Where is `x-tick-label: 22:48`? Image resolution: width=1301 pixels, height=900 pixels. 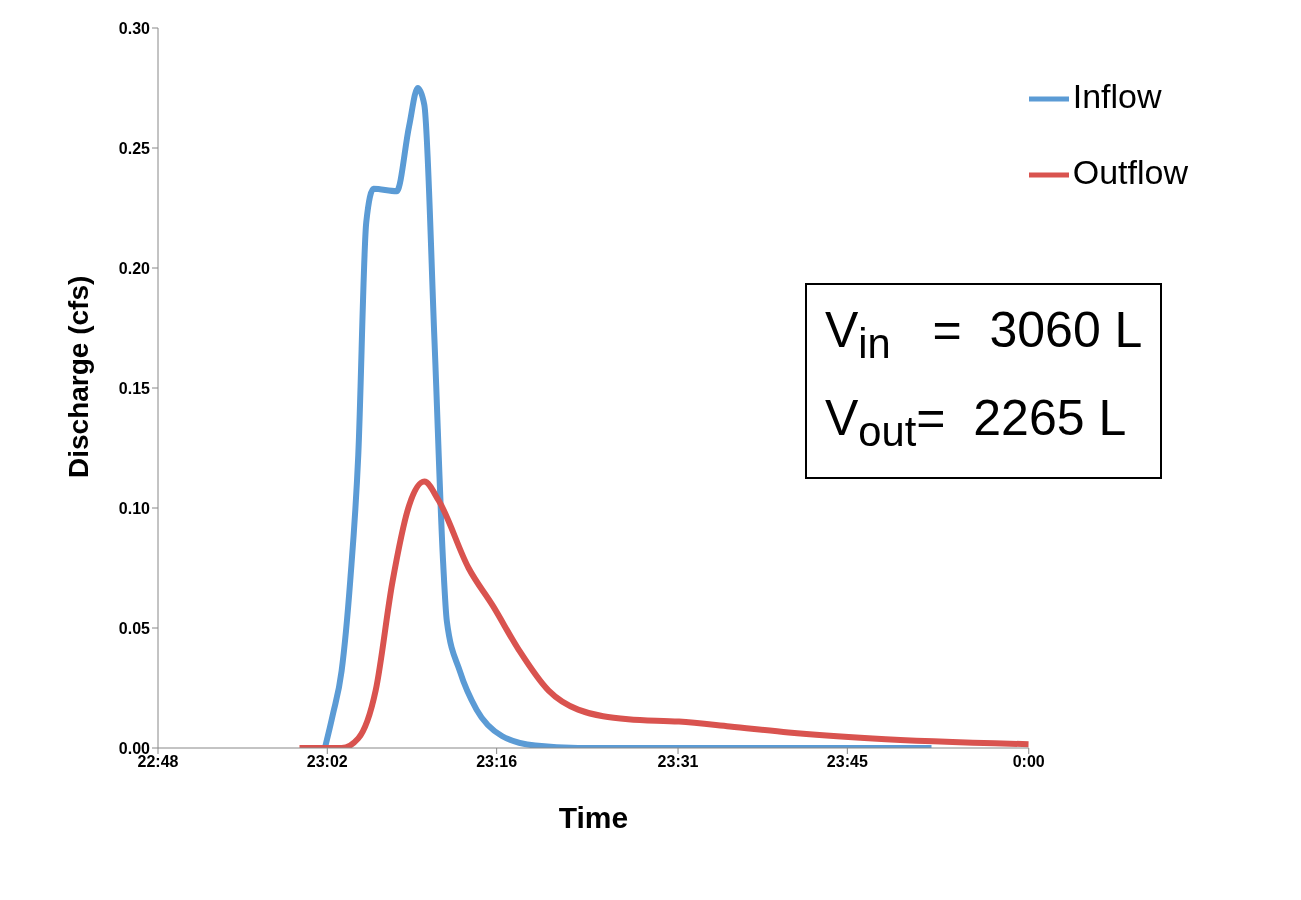 x-tick-label: 22:48 is located at coordinates (158, 762).